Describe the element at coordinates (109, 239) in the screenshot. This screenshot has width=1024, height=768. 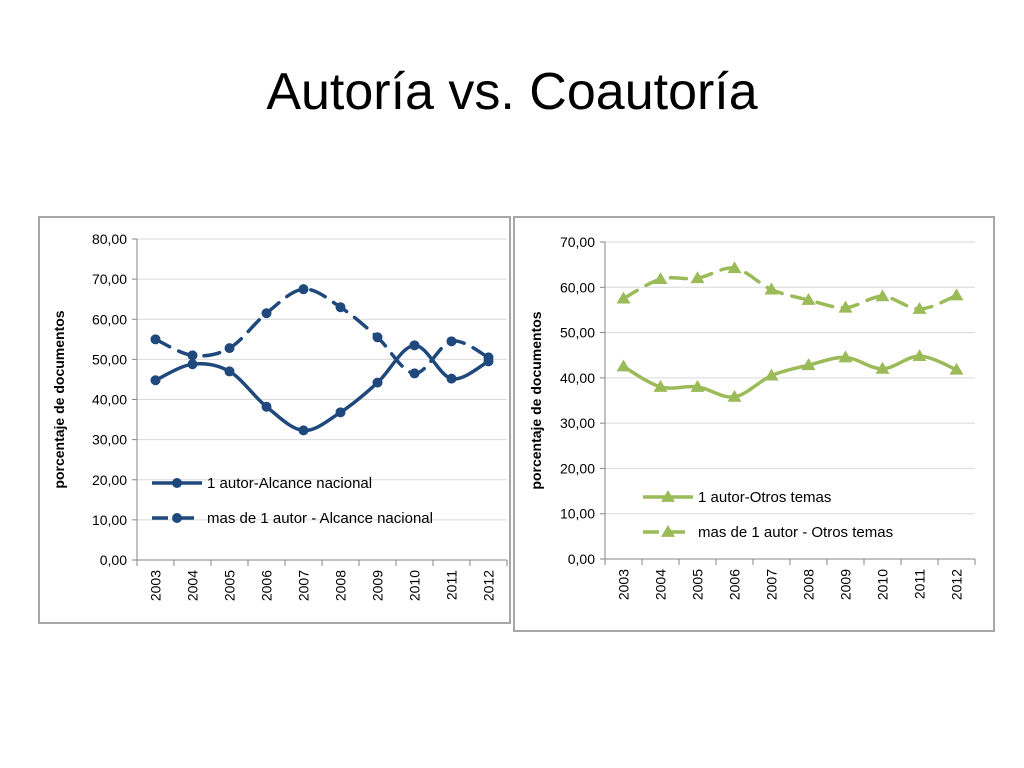
I see `y-tick-label: 80,00` at that location.